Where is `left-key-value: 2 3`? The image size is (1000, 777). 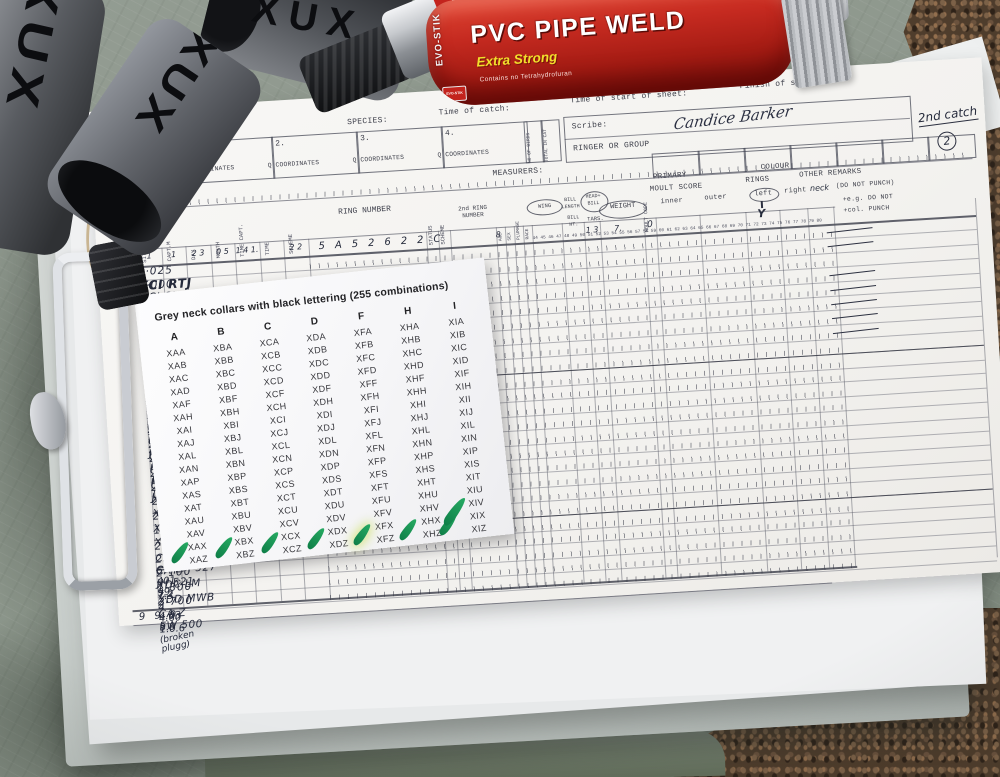
left-key-value: 2 3 is located at coordinates (198, 253).